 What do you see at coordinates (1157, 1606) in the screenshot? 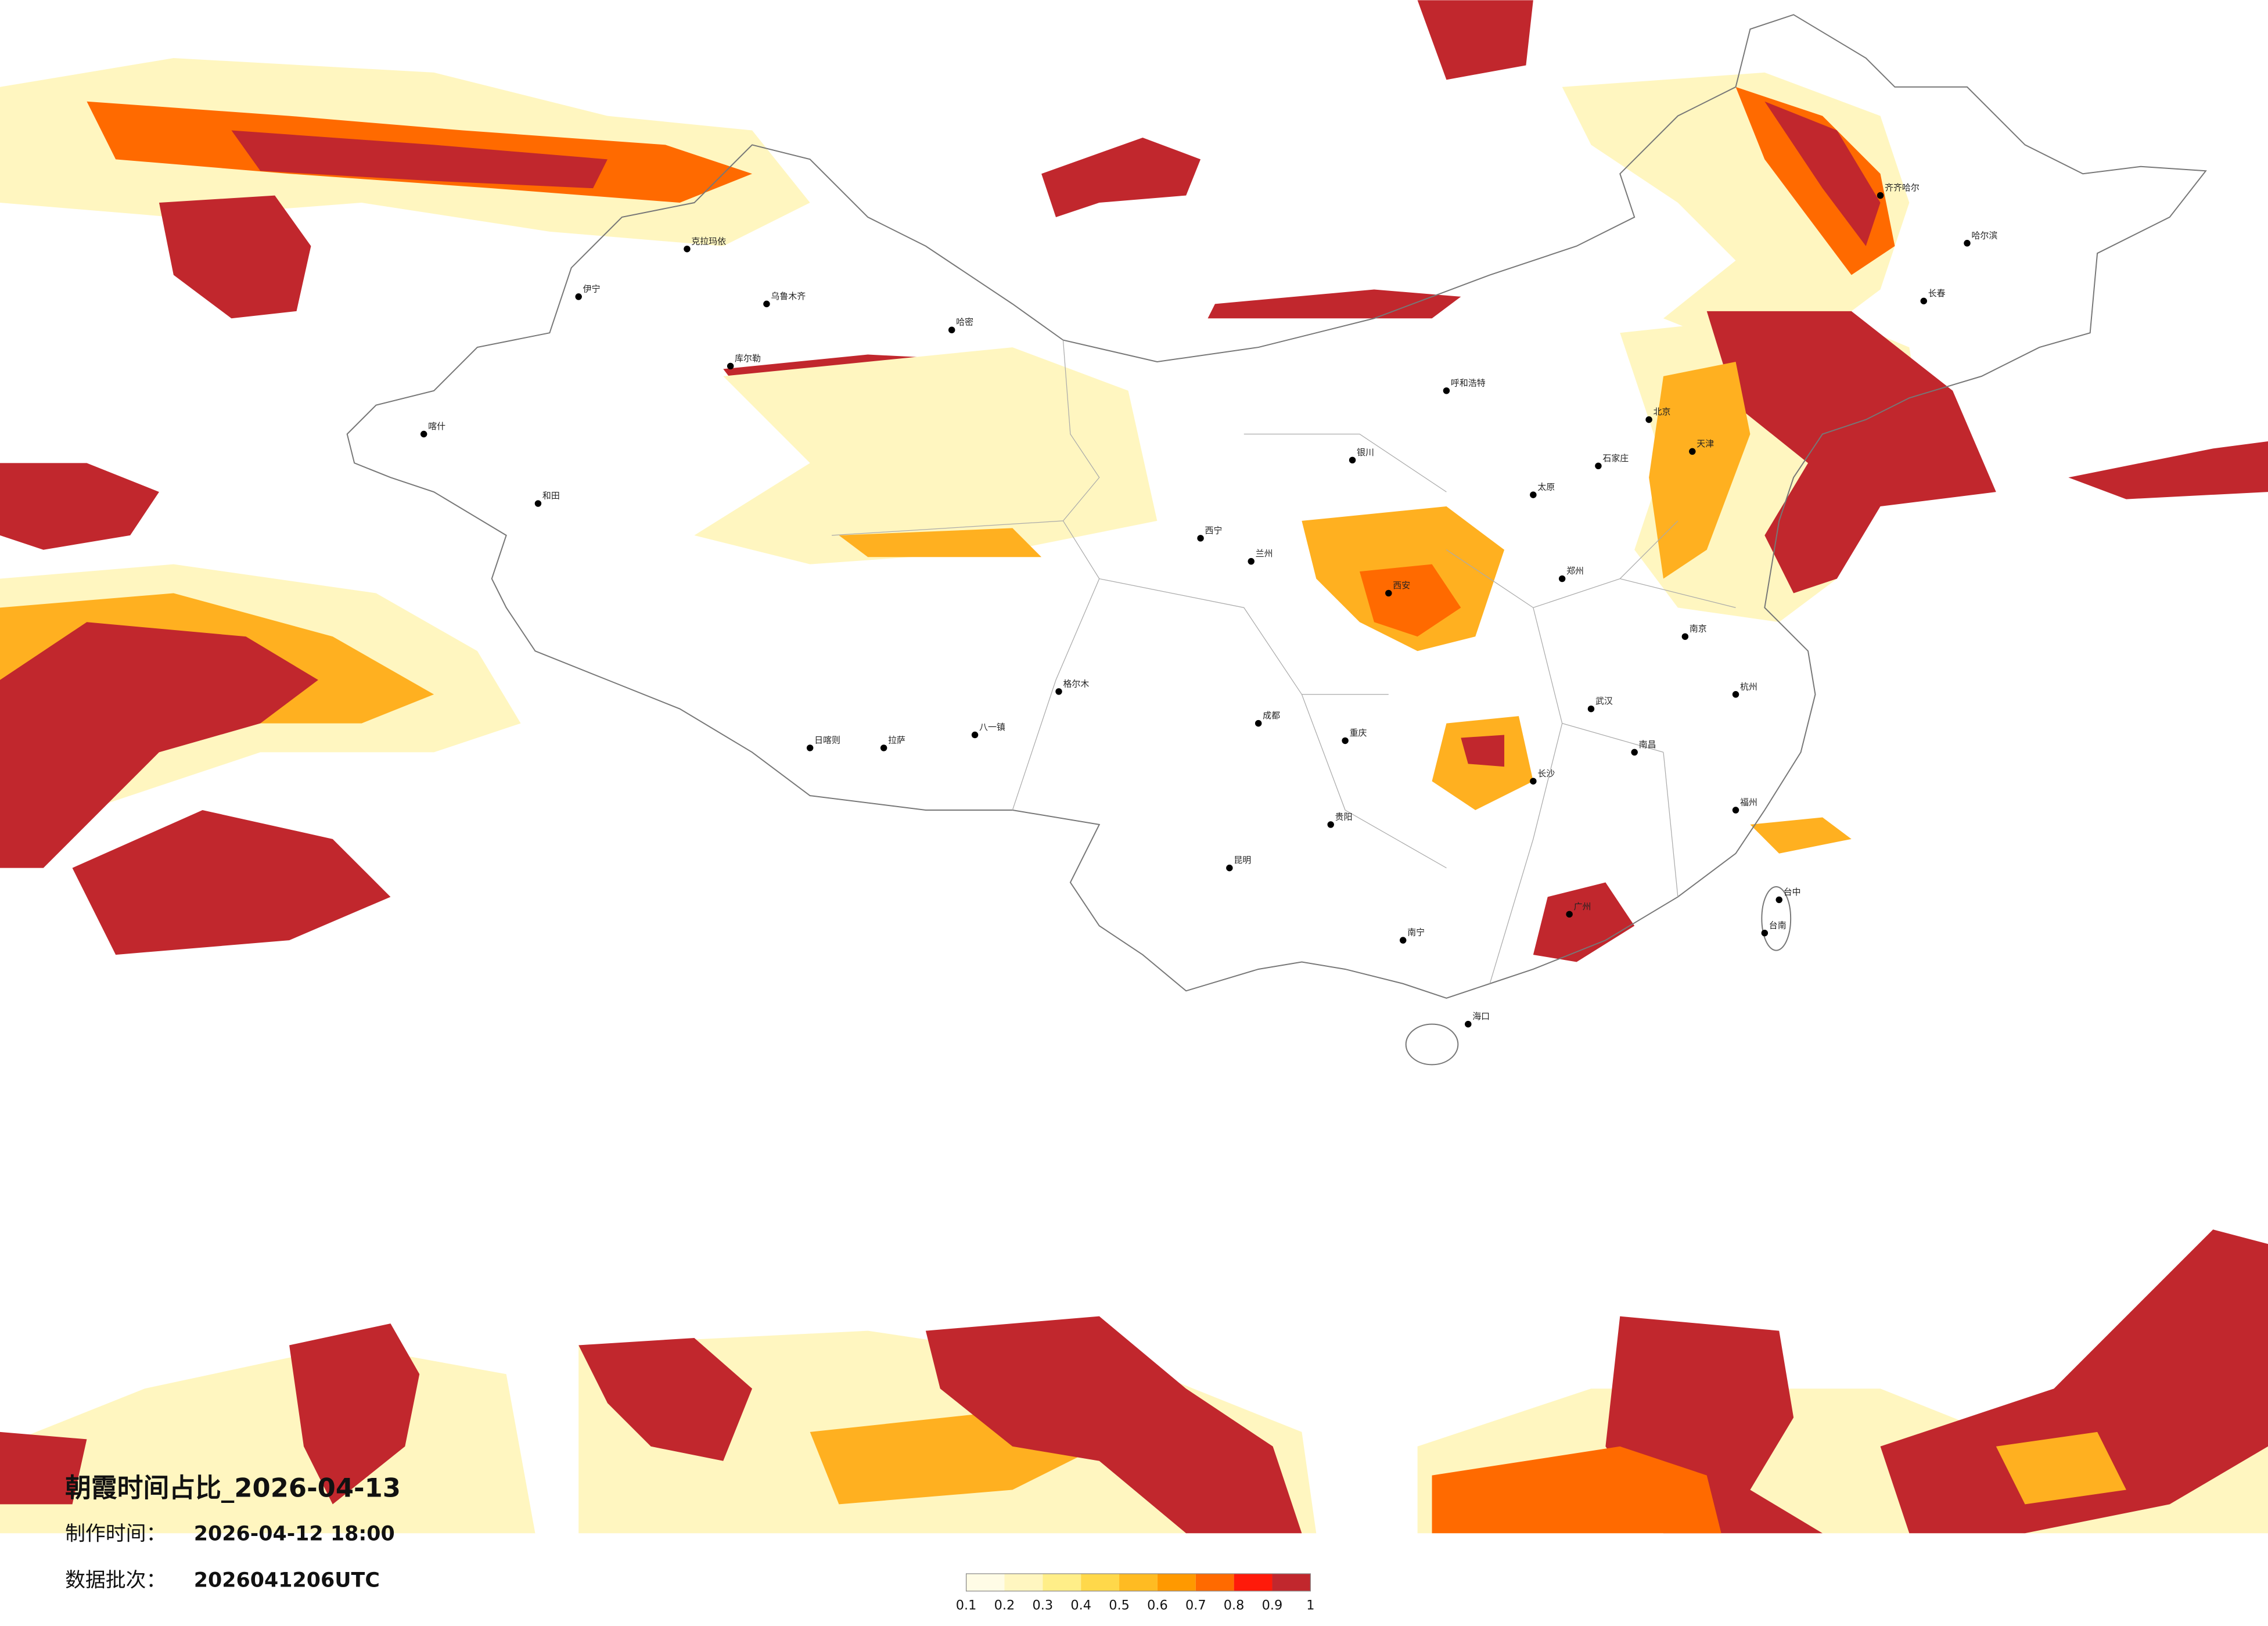
I see `colorbar-tick-label: 0.6` at bounding box center [1157, 1606].